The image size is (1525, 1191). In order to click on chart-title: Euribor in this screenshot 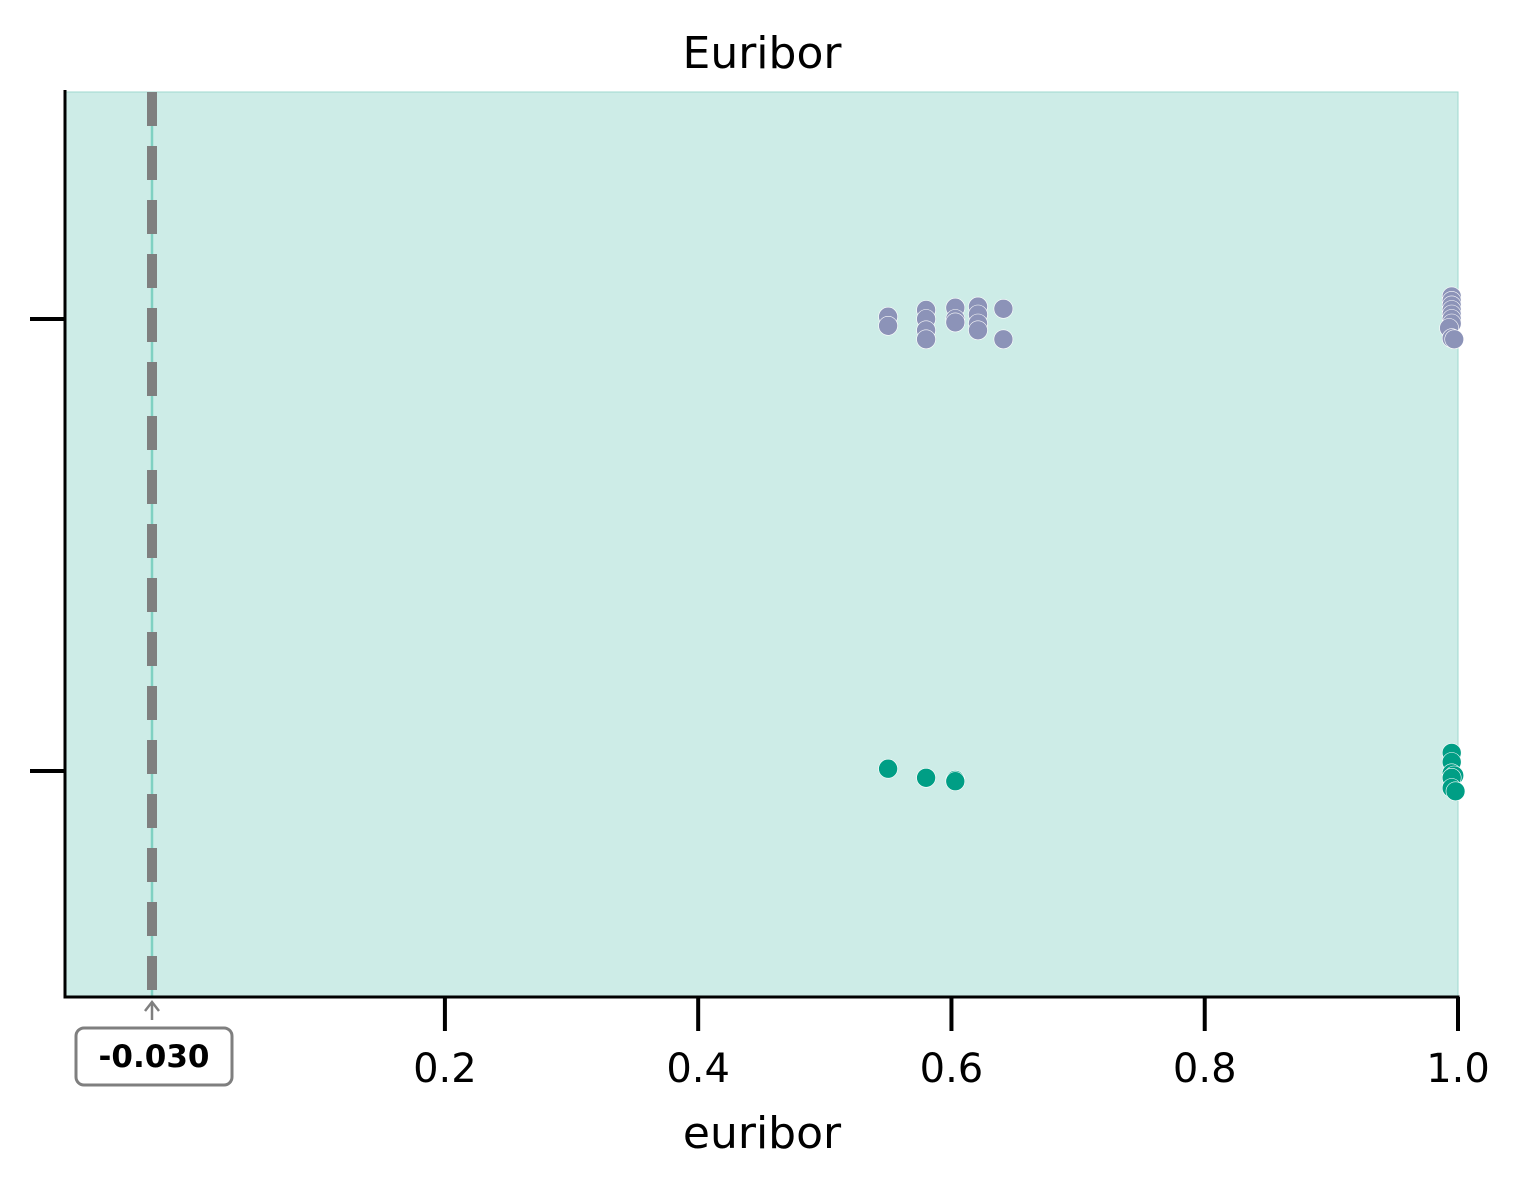, I will do `click(763, 53)`.